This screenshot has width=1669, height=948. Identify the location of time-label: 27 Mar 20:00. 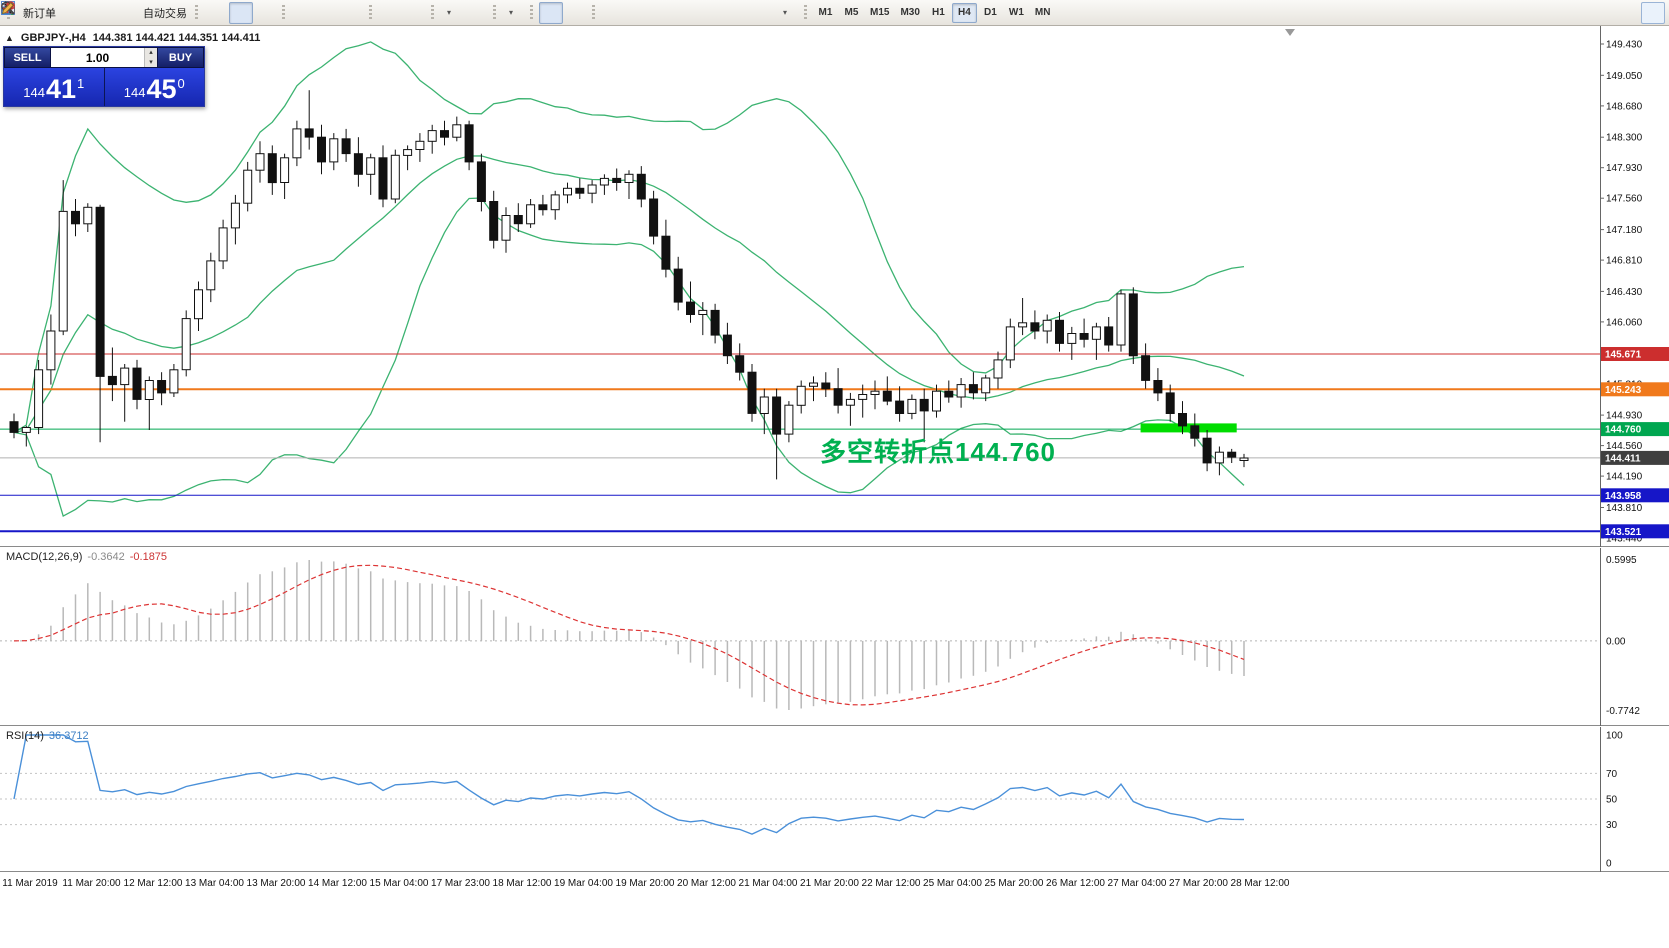
(1198, 883).